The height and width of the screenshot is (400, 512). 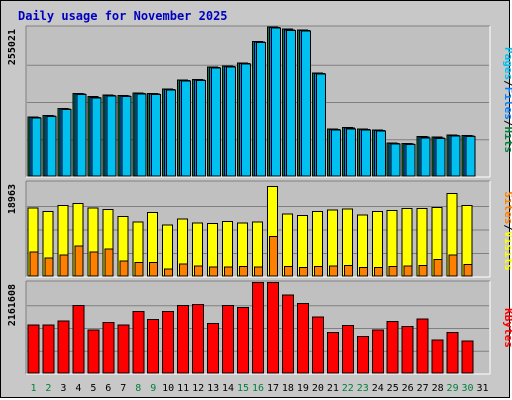 I want to click on day-label-28: 28, so click(x=438, y=388).